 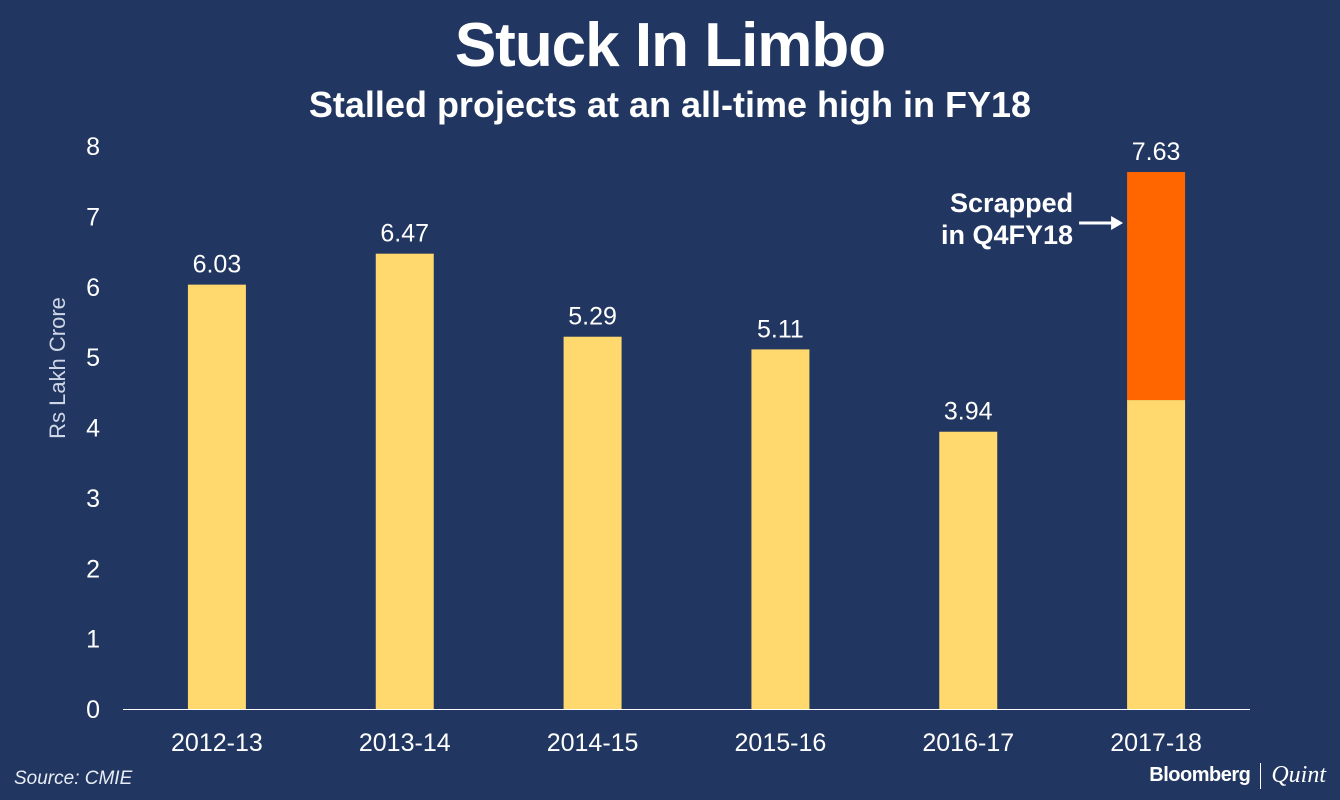 I want to click on brand-divider, so click(x=1261, y=775).